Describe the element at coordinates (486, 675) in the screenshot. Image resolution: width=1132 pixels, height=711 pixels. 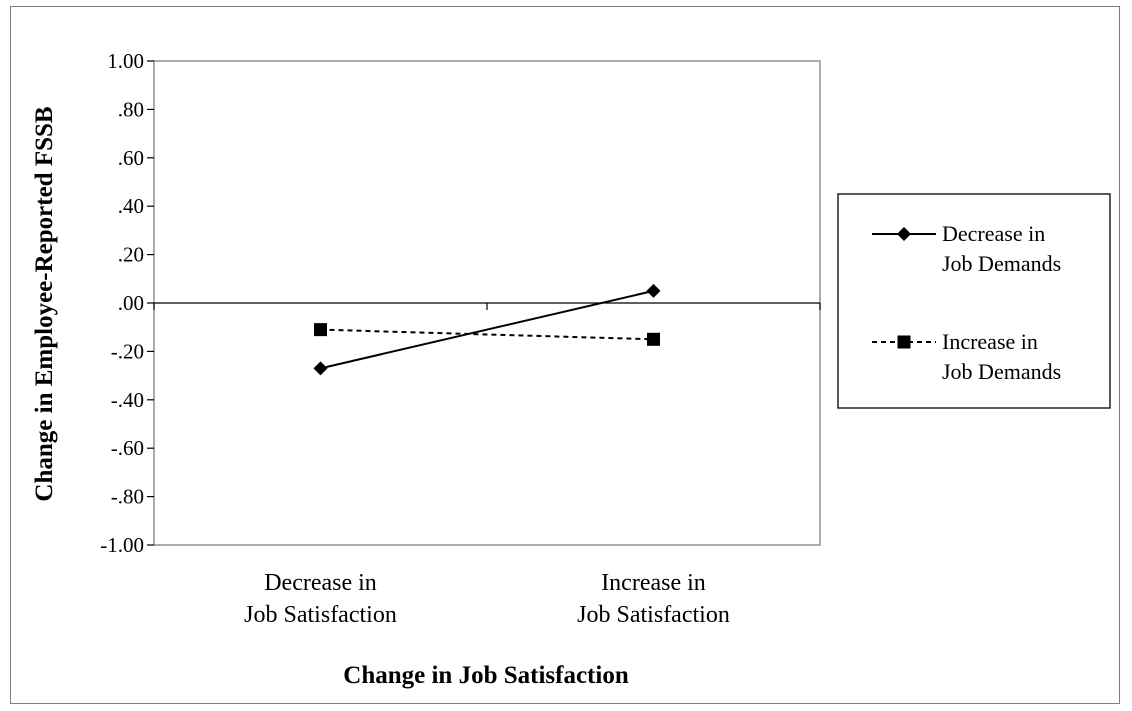
I see `x-axis-title: Change in Job Satisfaction` at that location.